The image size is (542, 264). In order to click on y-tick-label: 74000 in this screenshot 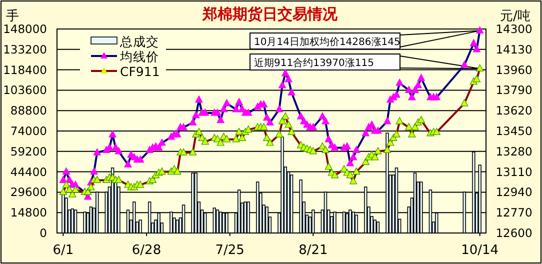, I will do `click(28, 131)`.